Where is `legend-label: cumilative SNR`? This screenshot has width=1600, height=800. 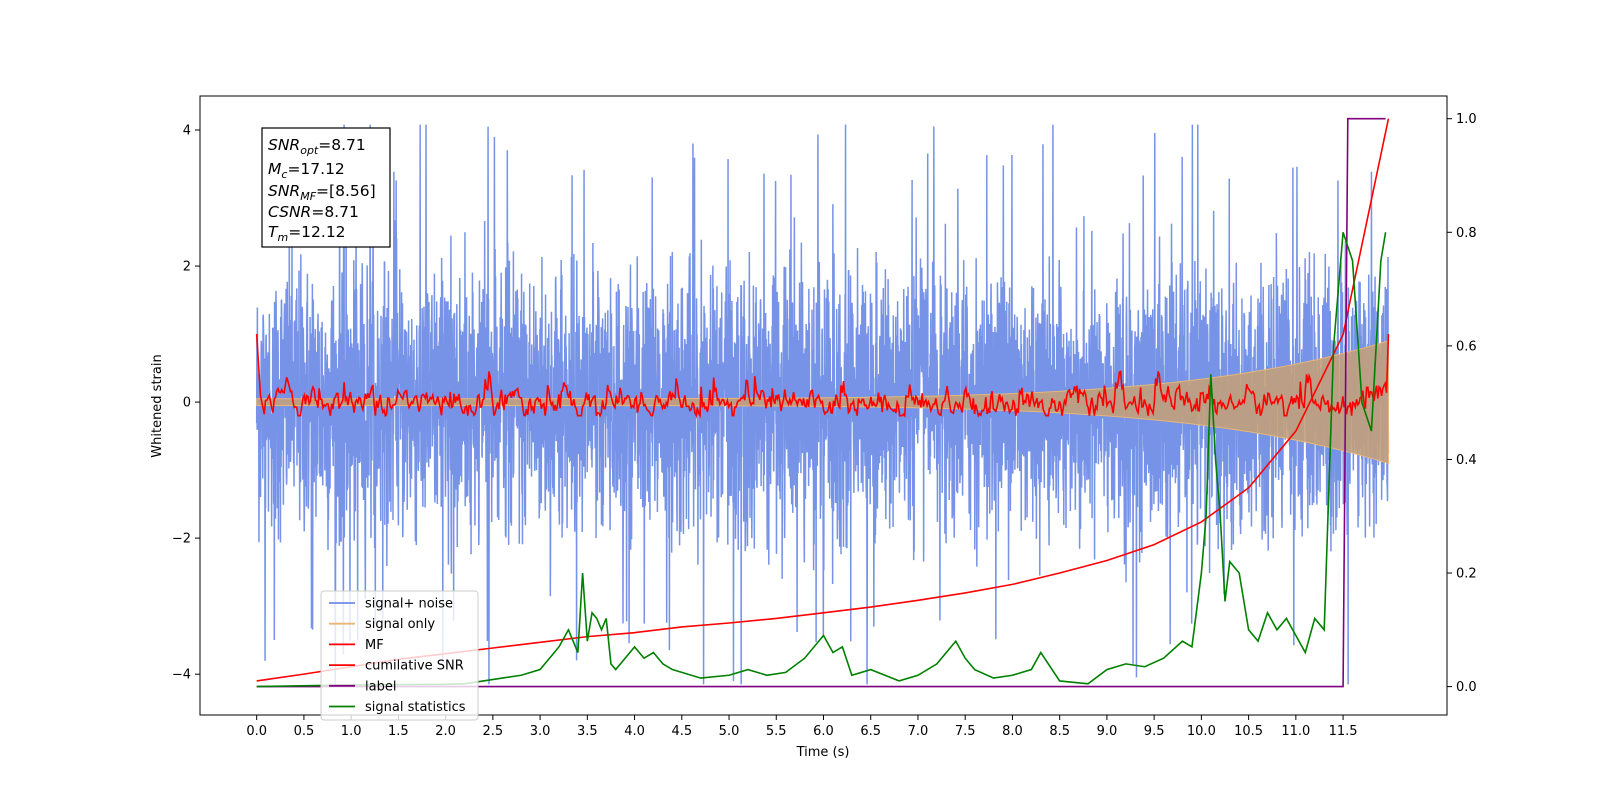 legend-label: cumilative SNR is located at coordinates (414, 666).